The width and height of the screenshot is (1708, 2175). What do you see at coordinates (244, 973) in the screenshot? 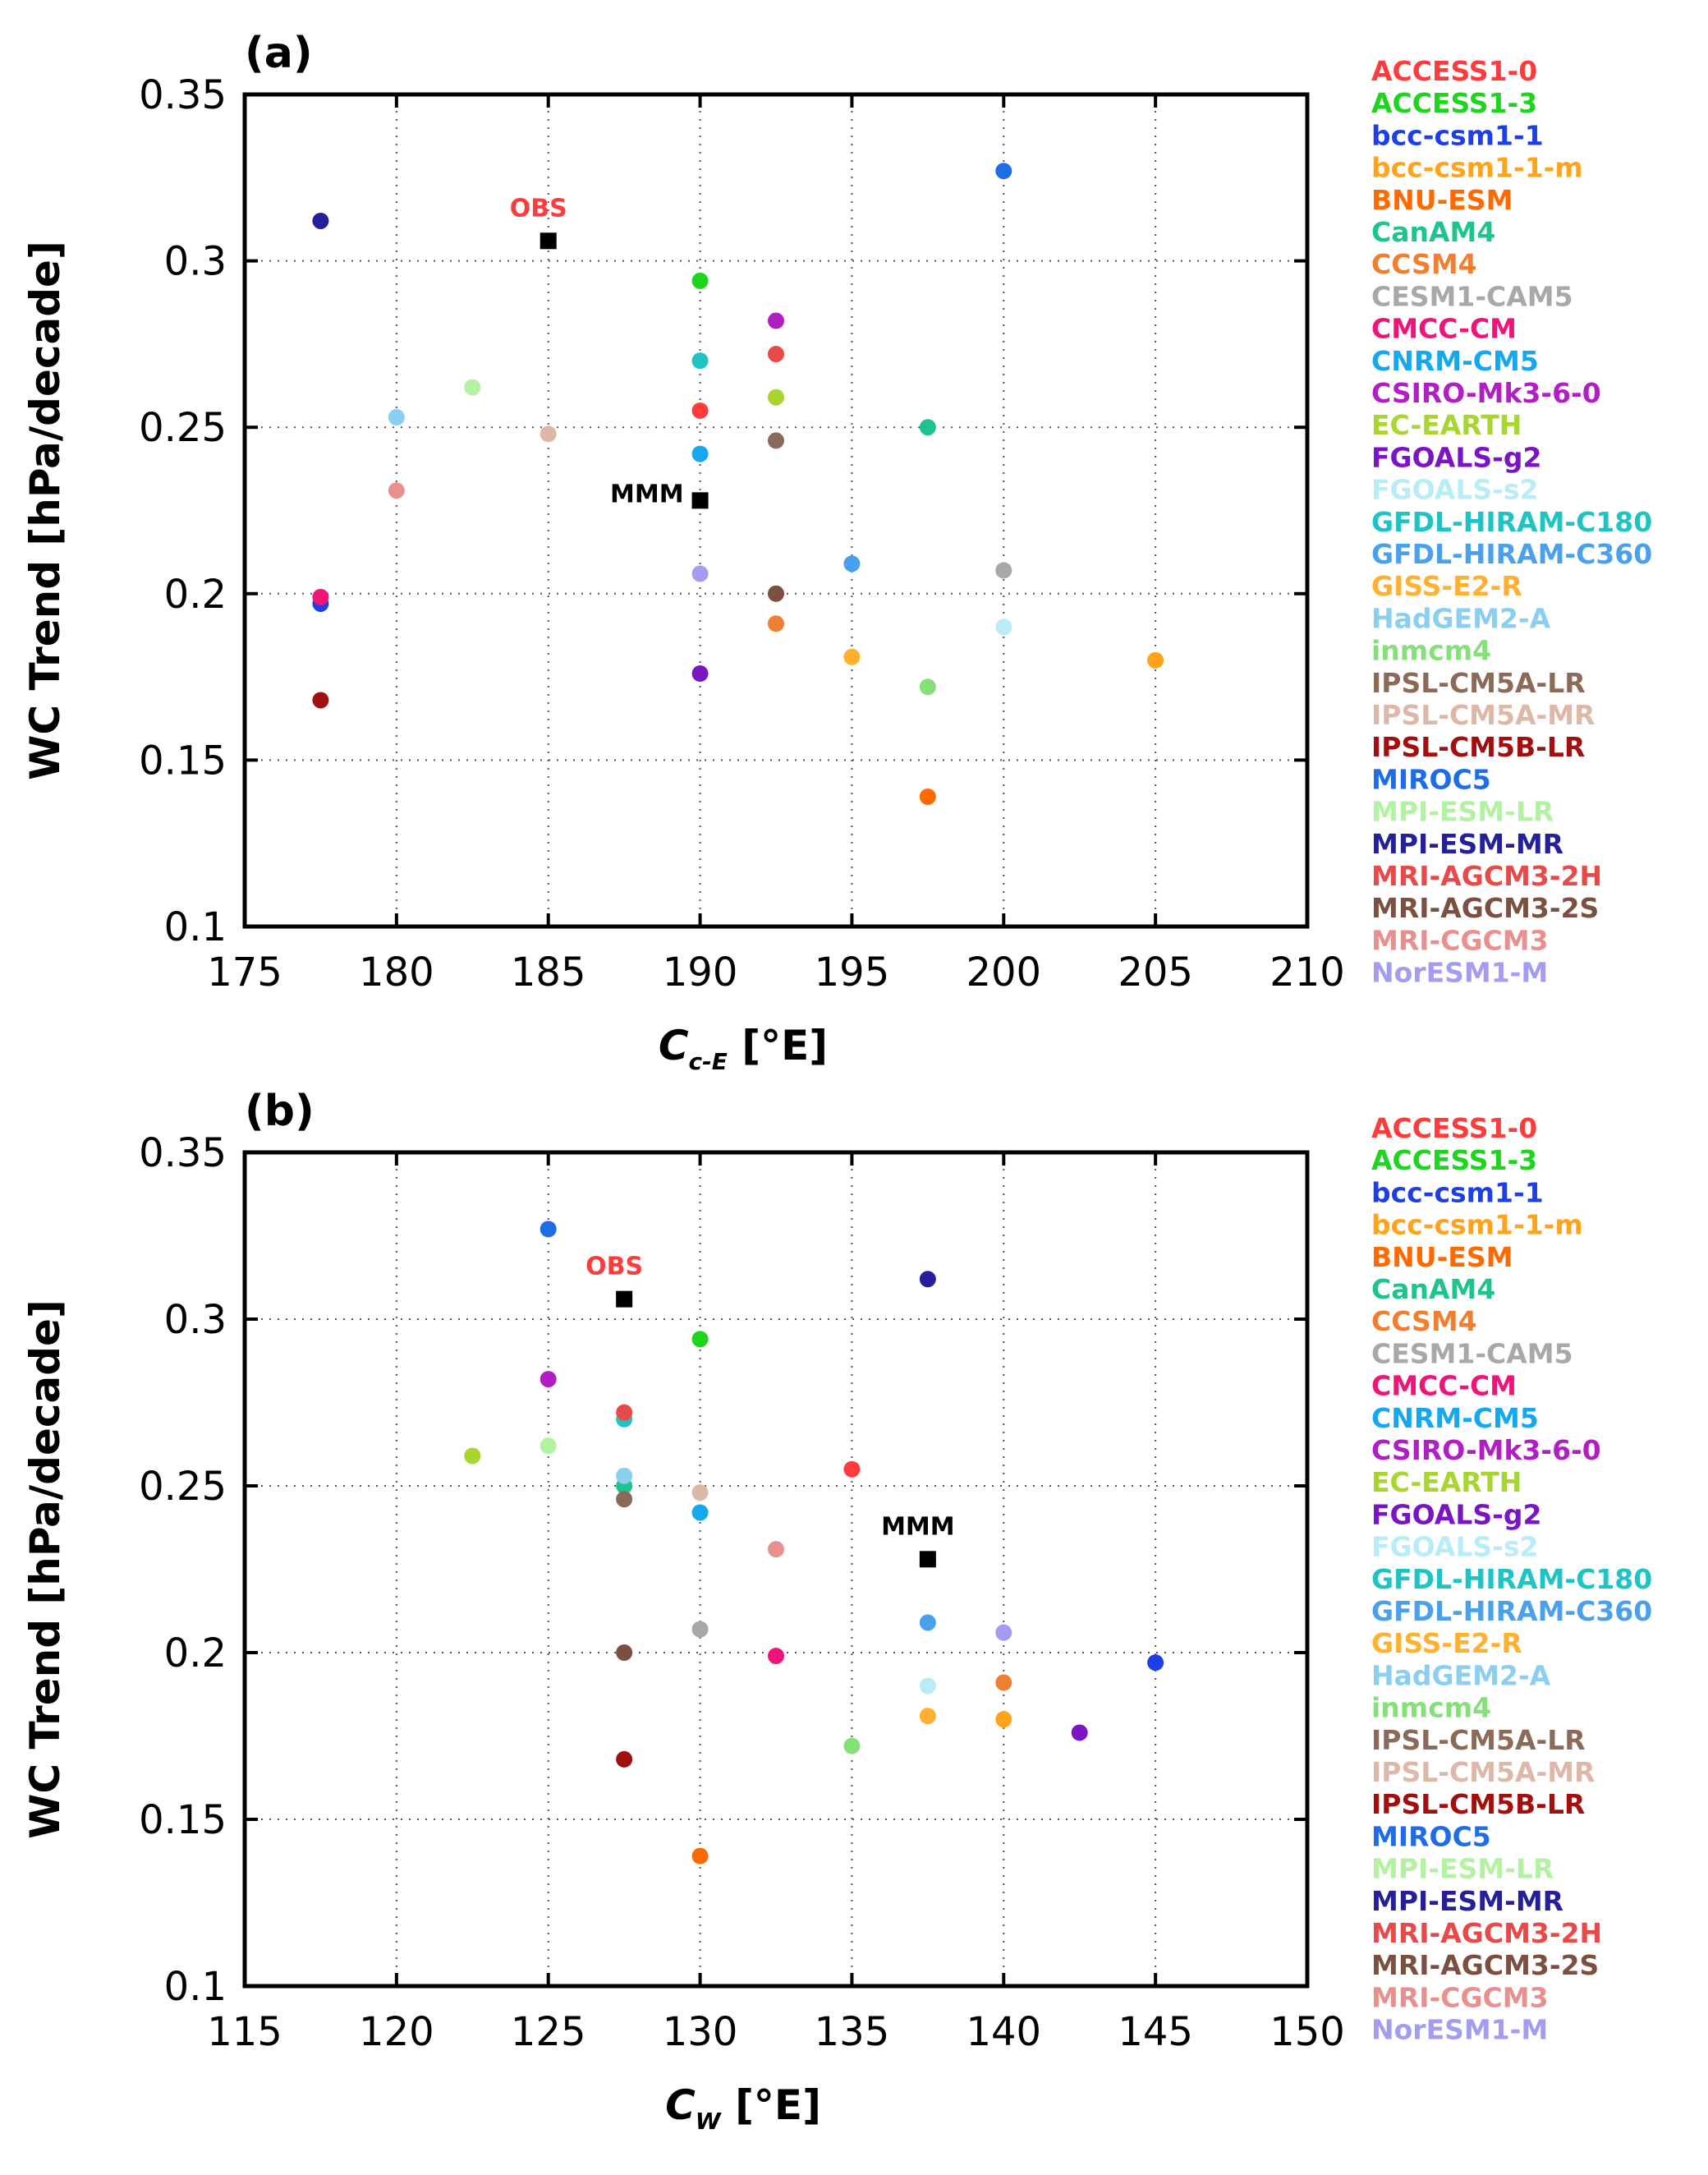
I see `x-tick-label: 175` at bounding box center [244, 973].